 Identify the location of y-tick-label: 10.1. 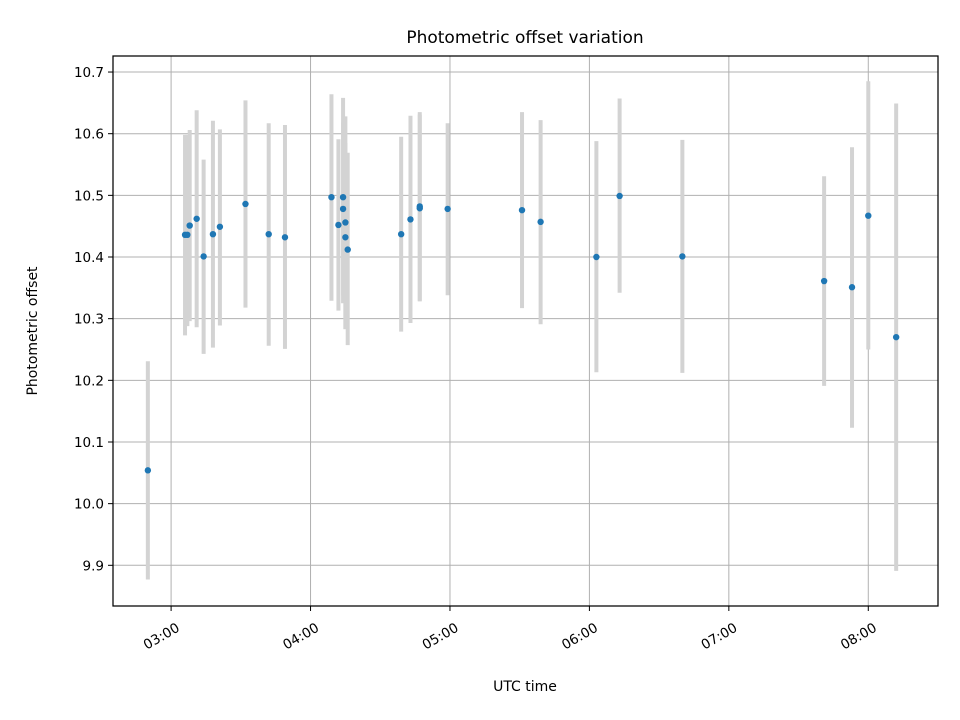
(89, 443).